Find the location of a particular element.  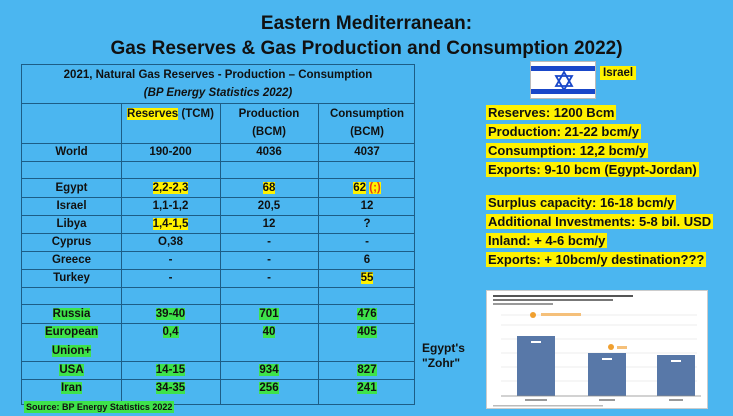

slide-title-line1: Eastern Mediterranean: is located at coordinates (366, 23).